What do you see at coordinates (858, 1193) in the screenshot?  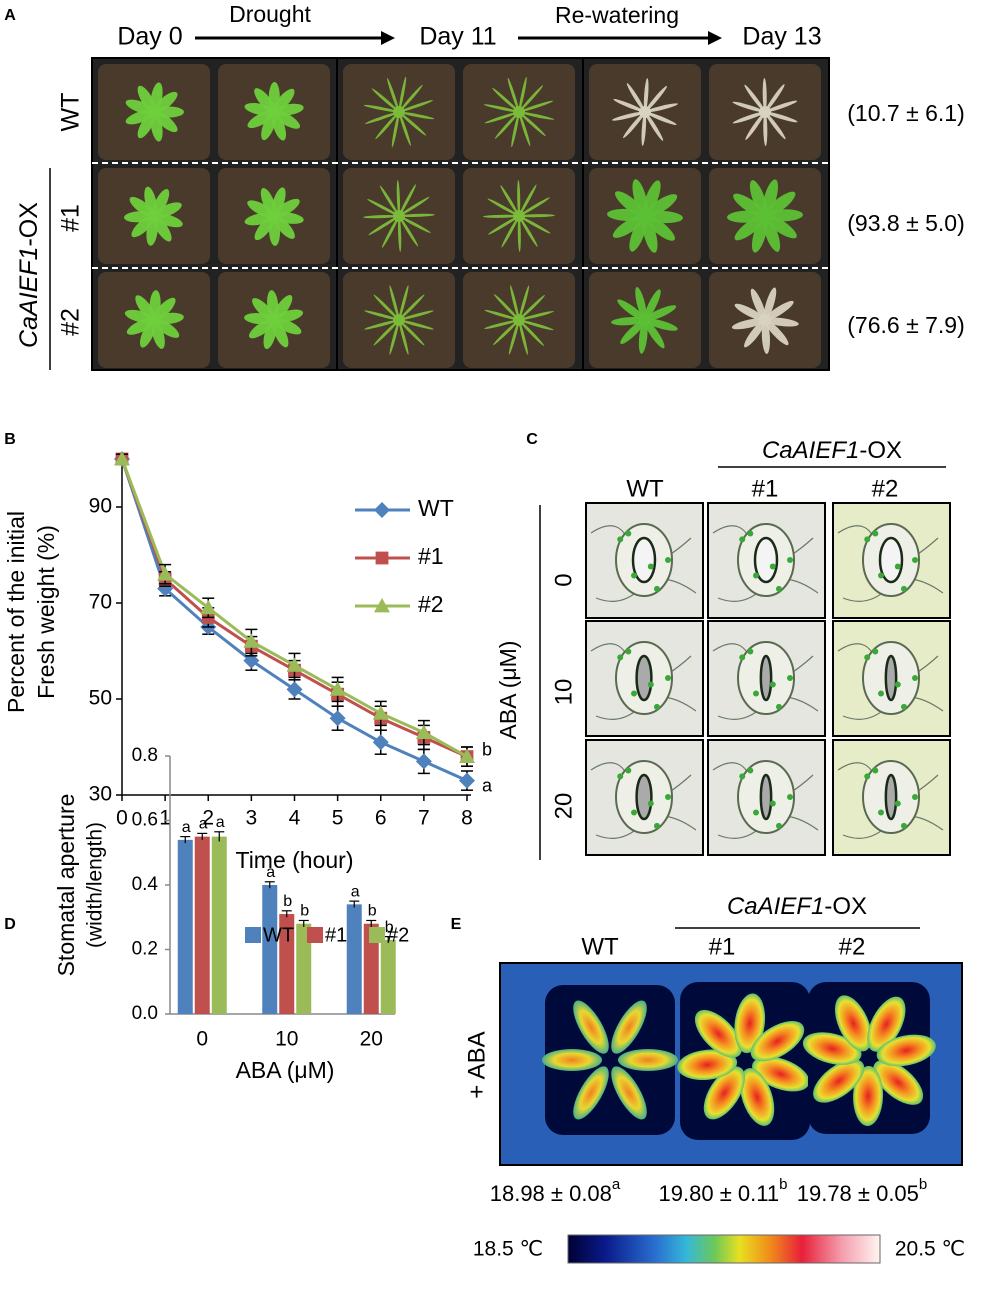 I see `temperature-text: 19.78 ± 0.05` at bounding box center [858, 1193].